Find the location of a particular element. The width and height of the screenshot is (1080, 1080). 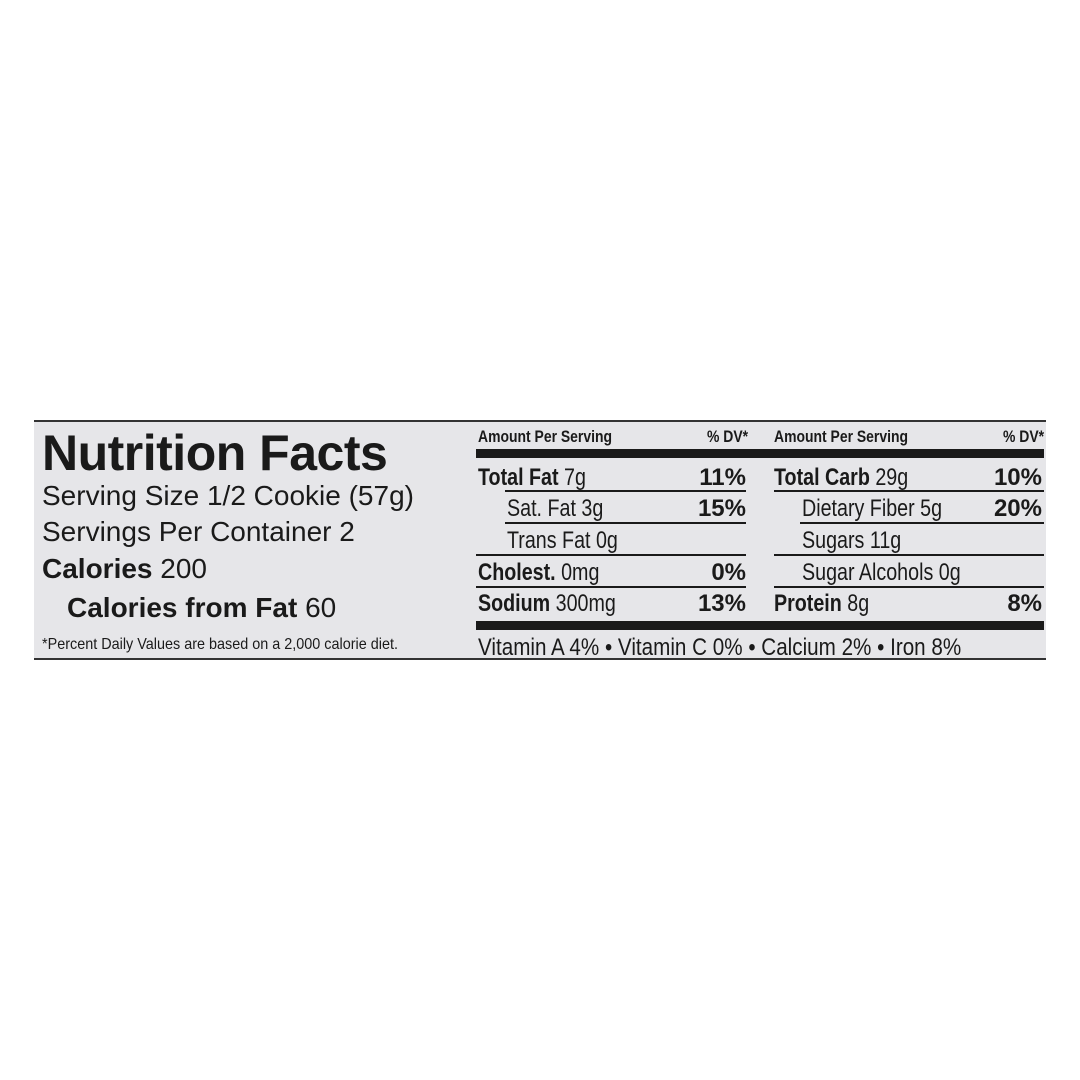

calories-from-fat: Calories from Fat 60 is located at coordinates (202, 607).